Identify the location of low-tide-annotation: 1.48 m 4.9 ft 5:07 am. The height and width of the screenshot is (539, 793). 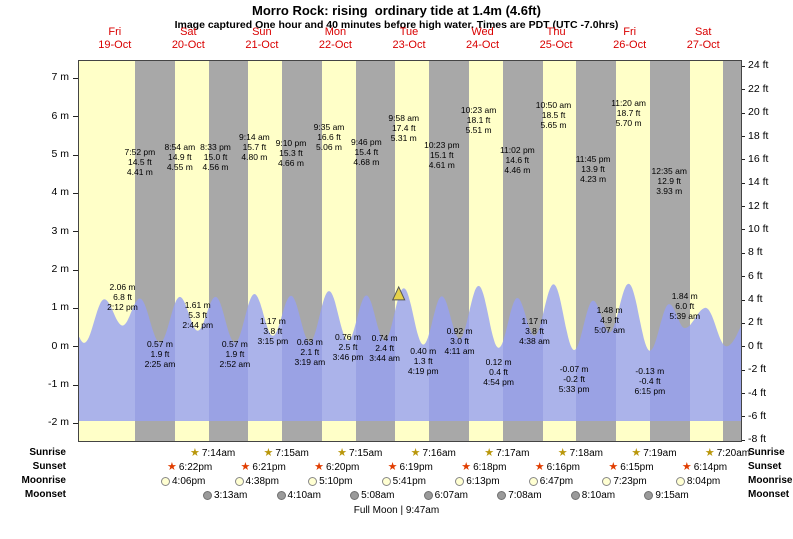
(609, 320).